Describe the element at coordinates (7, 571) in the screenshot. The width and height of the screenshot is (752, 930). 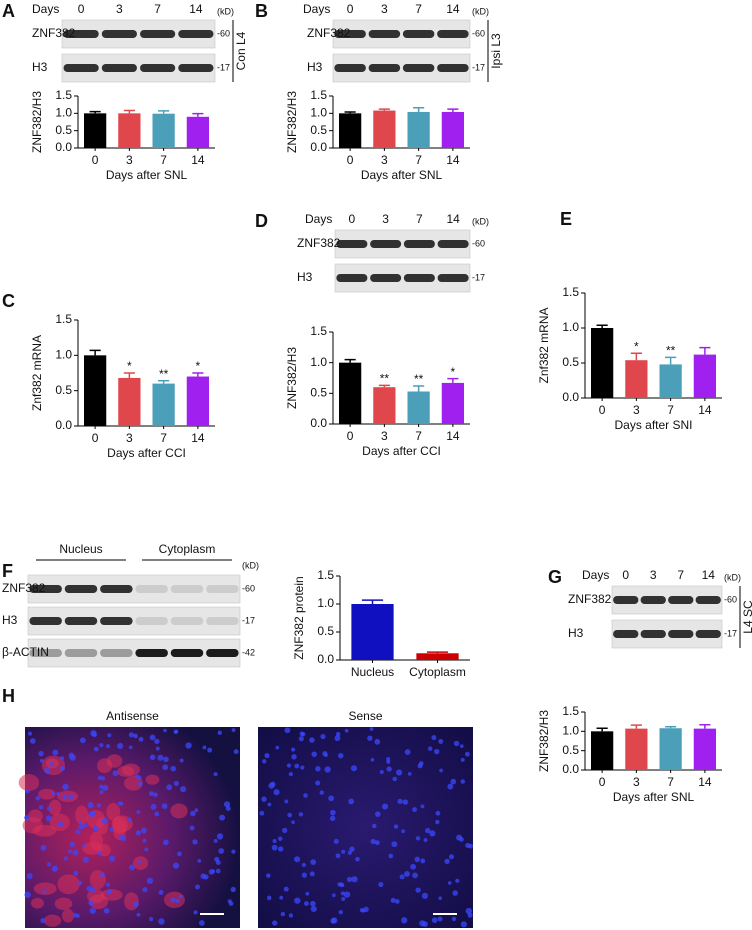
I see `panel-label: F` at that location.